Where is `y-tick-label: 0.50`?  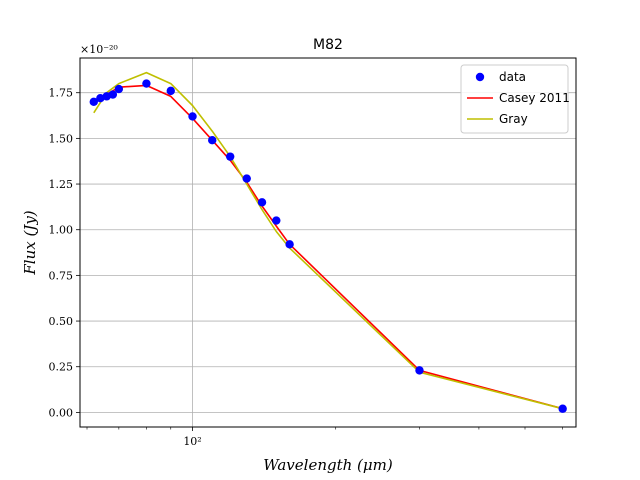 y-tick-label: 0.50 is located at coordinates (61, 321).